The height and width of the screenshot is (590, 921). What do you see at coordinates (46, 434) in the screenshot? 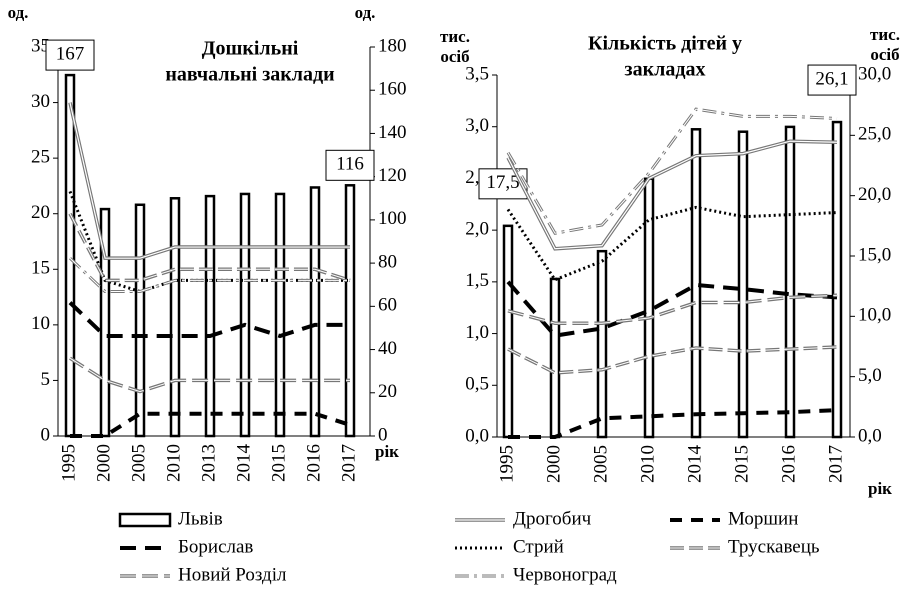
I see `y-tick-label: 0` at bounding box center [46, 434].